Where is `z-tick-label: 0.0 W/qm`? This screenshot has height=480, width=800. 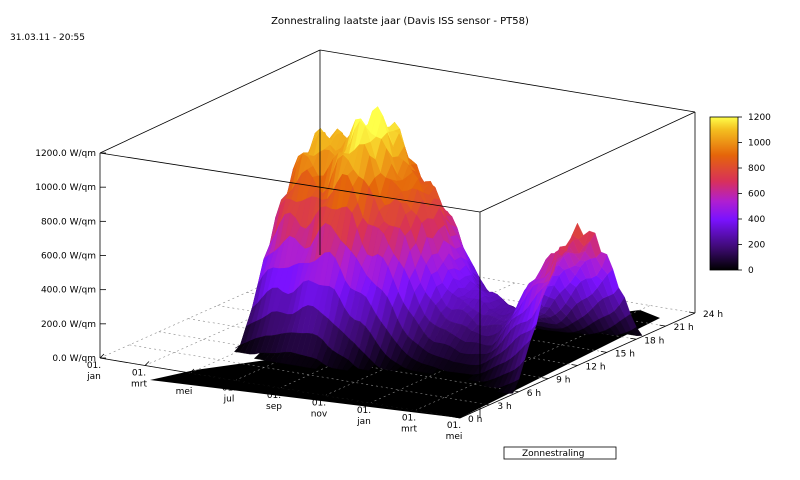
z-tick-label: 0.0 W/qm is located at coordinates (74, 359).